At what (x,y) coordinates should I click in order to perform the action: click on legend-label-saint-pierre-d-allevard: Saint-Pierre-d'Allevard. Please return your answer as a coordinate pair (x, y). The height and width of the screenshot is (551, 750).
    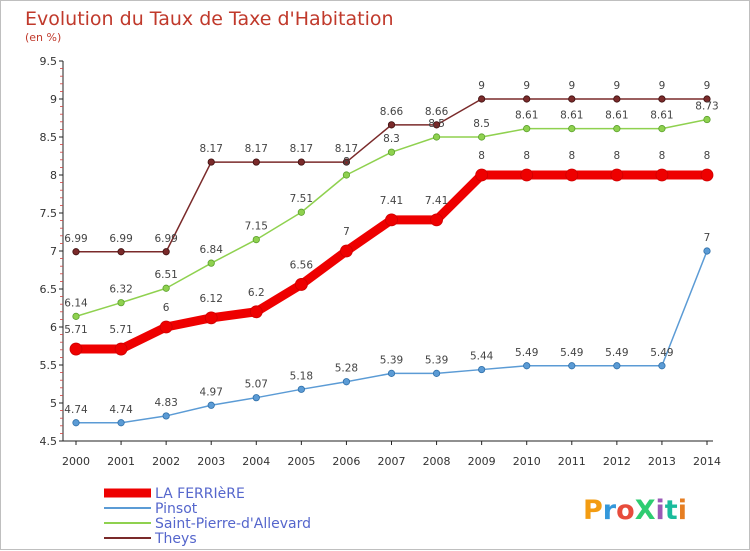
    Looking at the image, I should click on (233, 524).